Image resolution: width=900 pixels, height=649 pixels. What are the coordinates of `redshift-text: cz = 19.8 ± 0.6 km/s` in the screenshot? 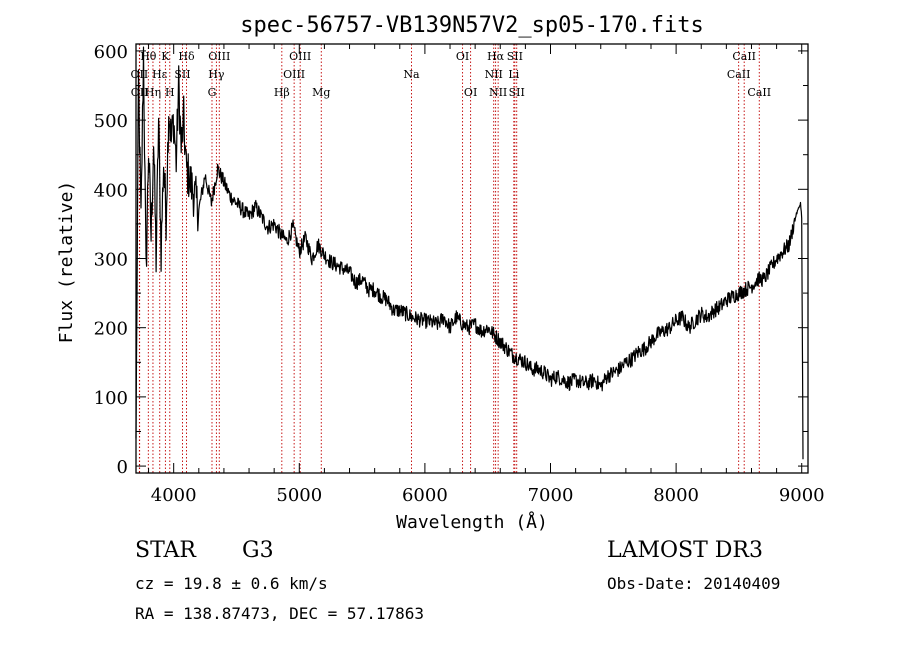 It's located at (231, 583).